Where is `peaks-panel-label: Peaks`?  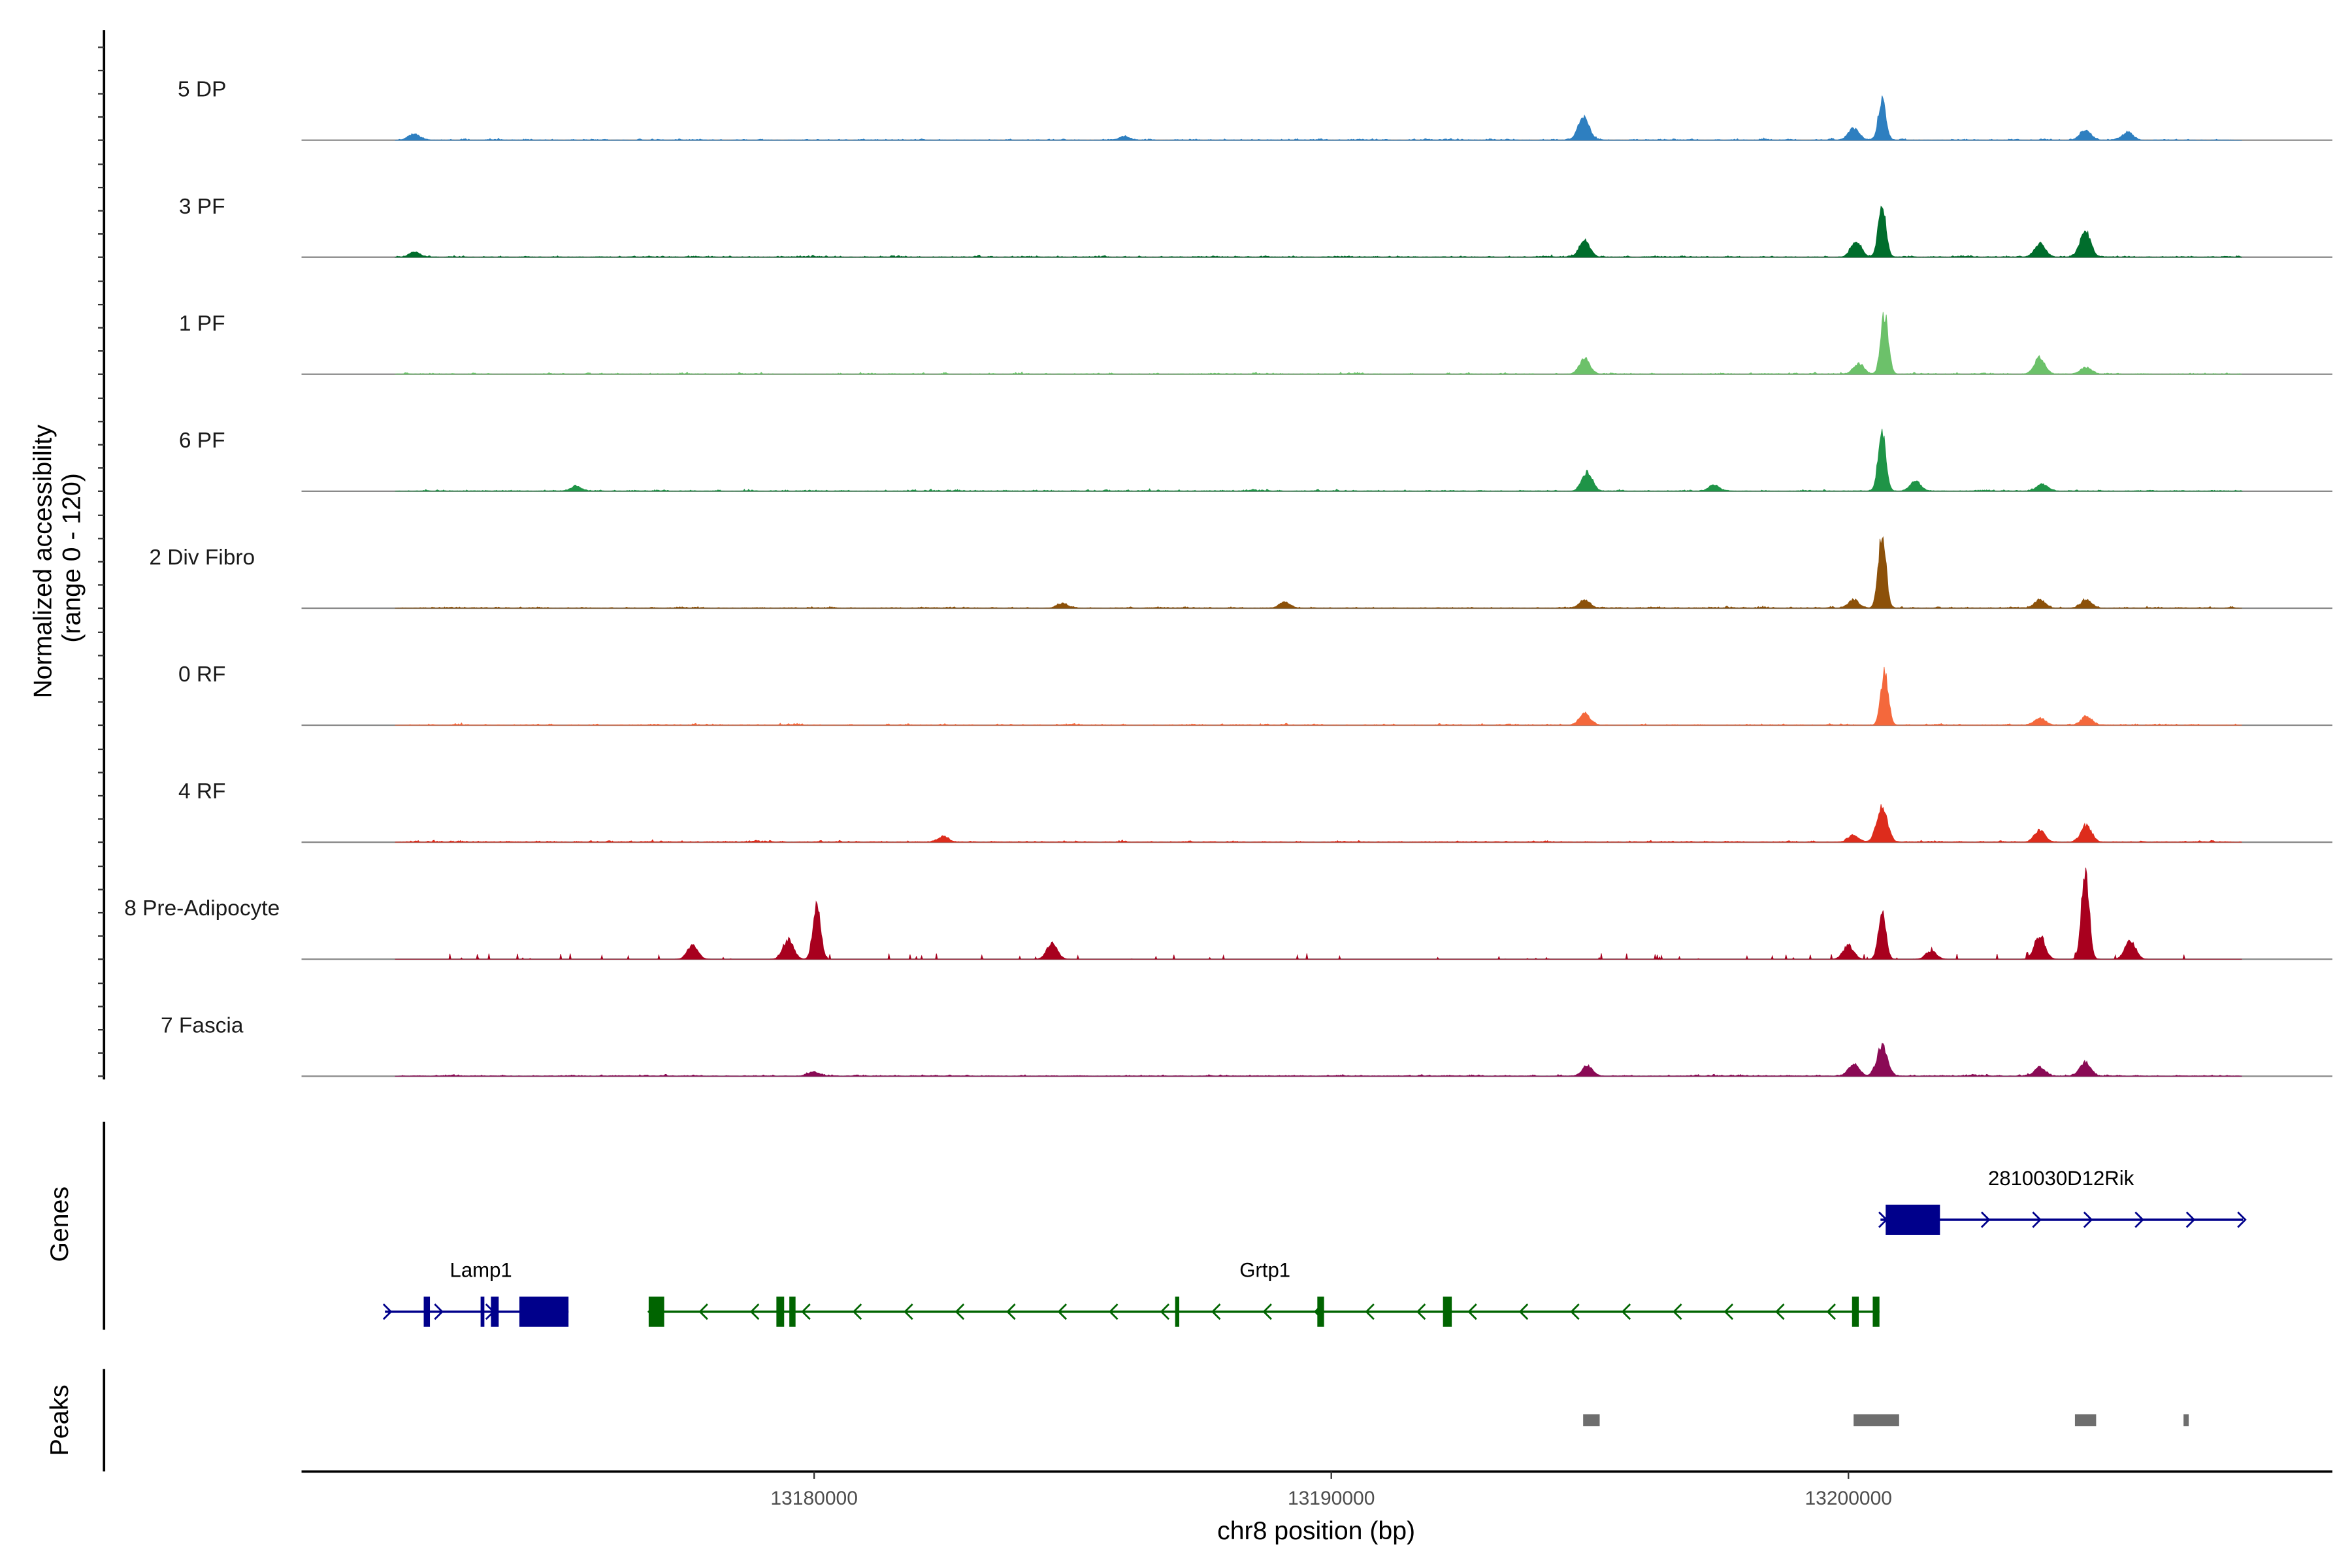
peaks-panel-label: Peaks is located at coordinates (59, 1420).